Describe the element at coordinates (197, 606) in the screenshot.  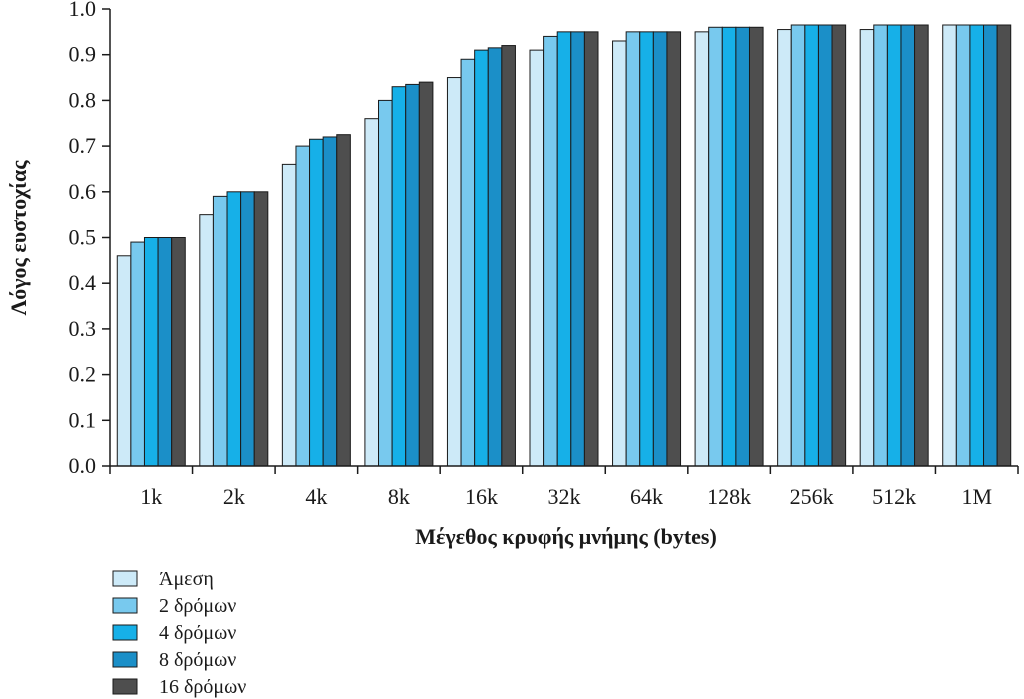
I see `legend-label: 2 δρόμων` at that location.